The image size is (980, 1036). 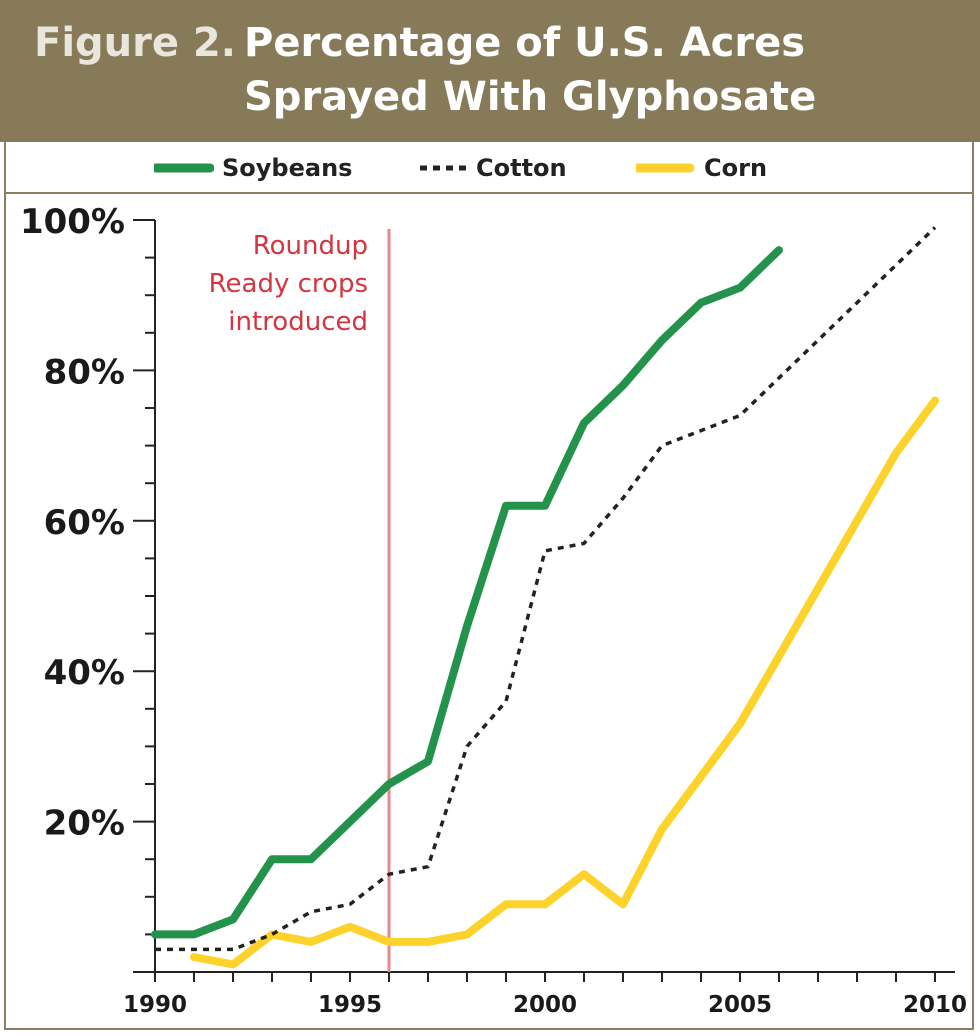 I want to click on y-tick-label: 20%, so click(x=84, y=824).